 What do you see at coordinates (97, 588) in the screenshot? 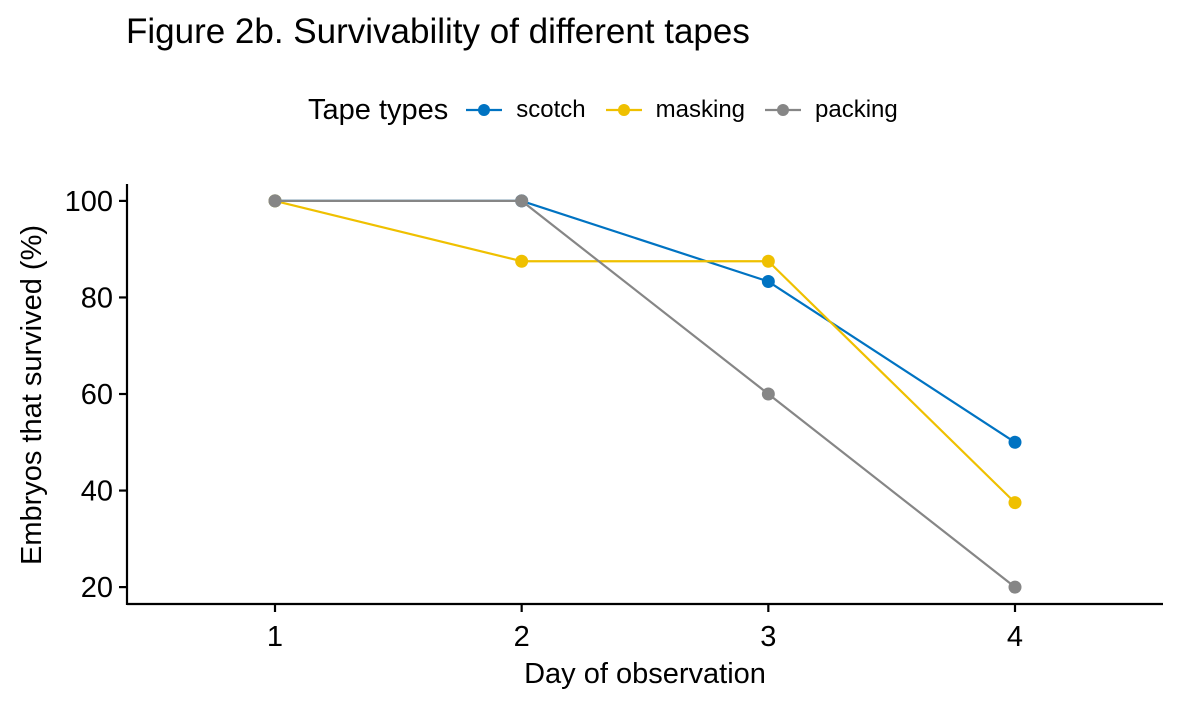
I see `y-tick-label: 20` at bounding box center [97, 588].